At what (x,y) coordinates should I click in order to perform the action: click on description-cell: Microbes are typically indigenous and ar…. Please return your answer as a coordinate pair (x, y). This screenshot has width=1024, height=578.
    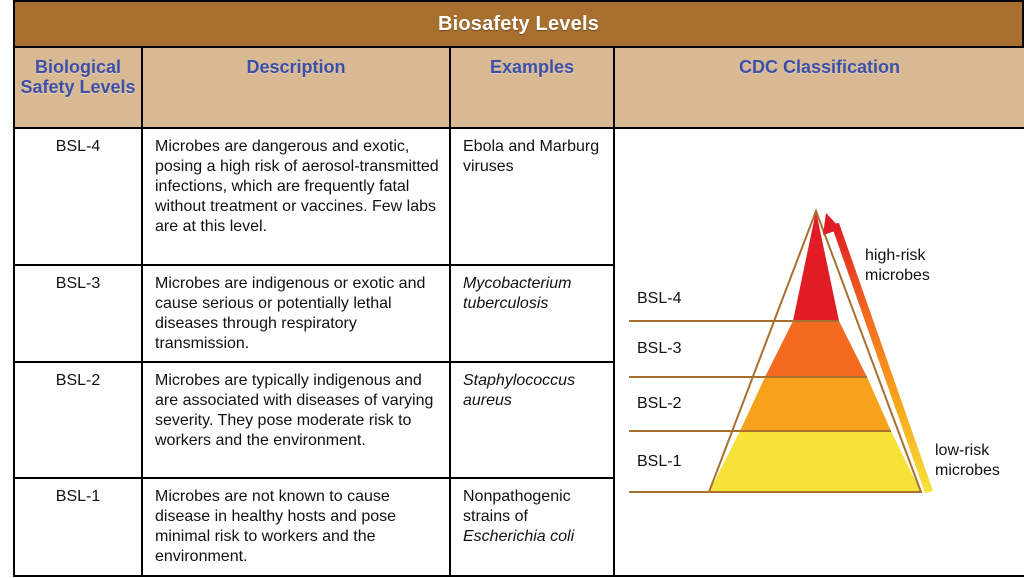
    Looking at the image, I should click on (296, 420).